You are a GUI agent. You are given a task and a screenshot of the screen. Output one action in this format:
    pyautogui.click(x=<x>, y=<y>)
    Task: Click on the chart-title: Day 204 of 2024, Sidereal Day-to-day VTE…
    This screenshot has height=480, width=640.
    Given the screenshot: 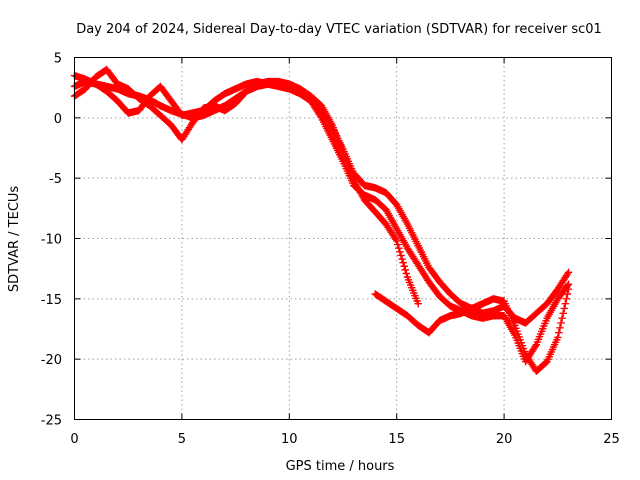 What is the action you would take?
    pyautogui.click(x=339, y=29)
    